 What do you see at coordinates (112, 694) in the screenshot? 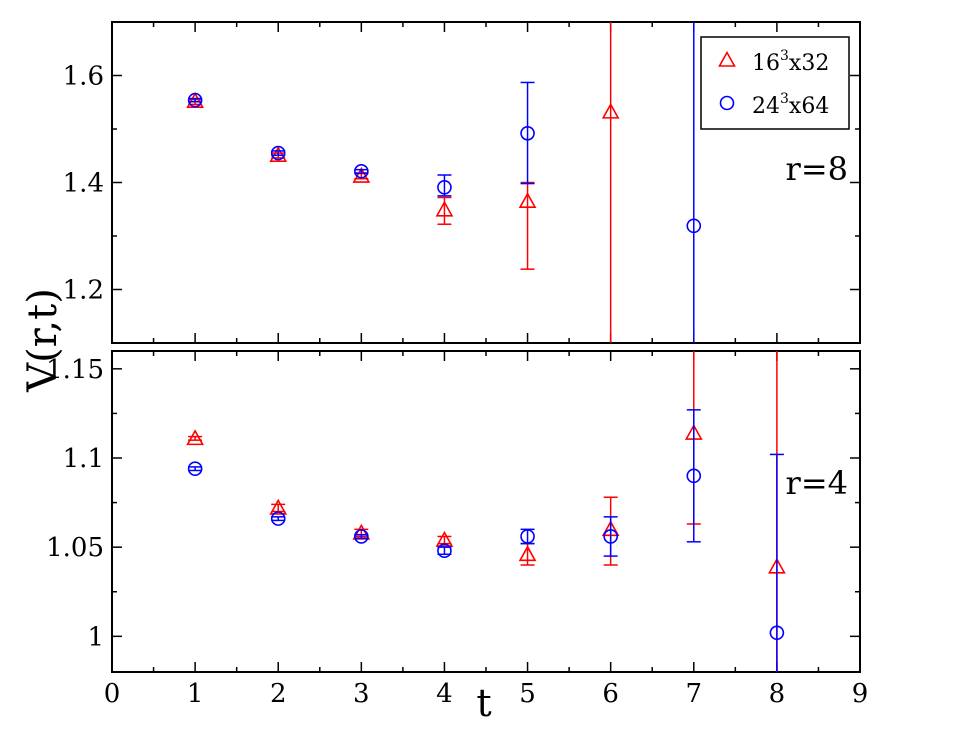
I see `x-tick-label: 0` at bounding box center [112, 694].